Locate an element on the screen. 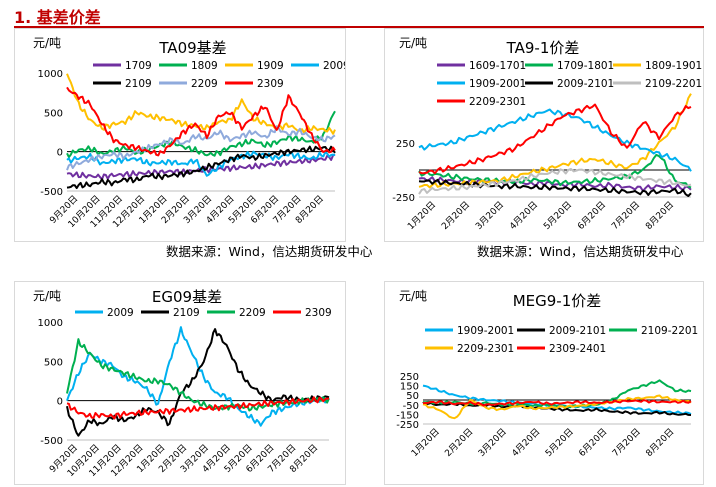 This screenshot has height=487, width=716. y-tick-label: 50 is located at coordinates (412, 396).